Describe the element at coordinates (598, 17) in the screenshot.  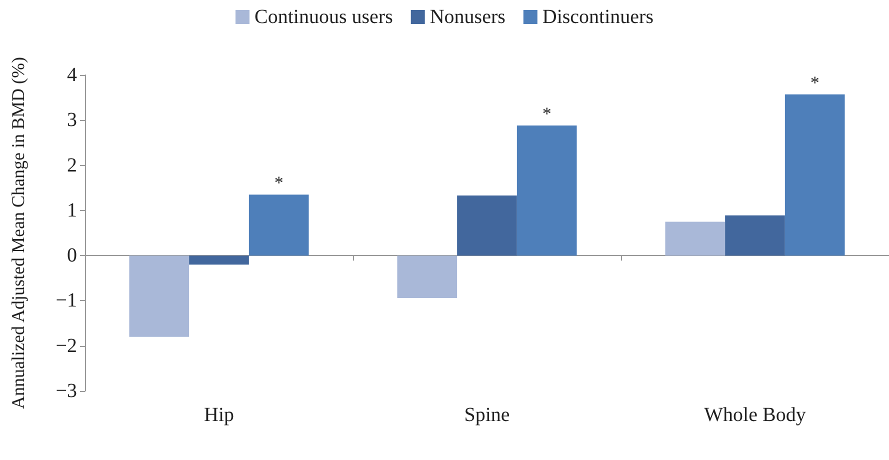
I see `legend-label: Discontinuers` at that location.